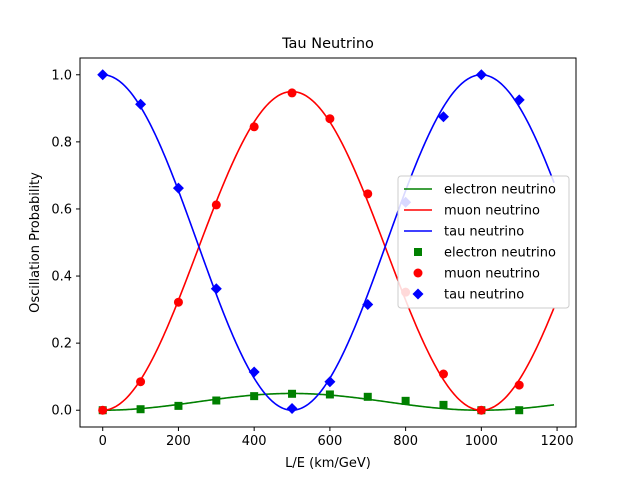  What do you see at coordinates (103, 441) in the screenshot?
I see `x-tick-label: 0` at bounding box center [103, 441].